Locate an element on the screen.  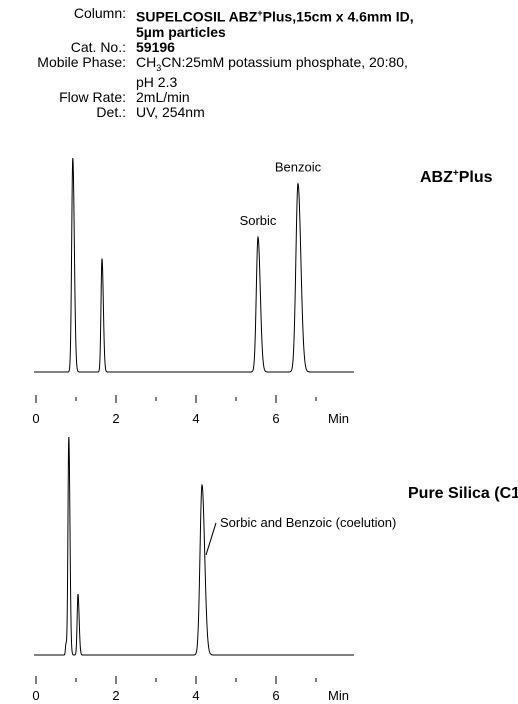
flow-value: 2mL/min is located at coordinates (163, 97).